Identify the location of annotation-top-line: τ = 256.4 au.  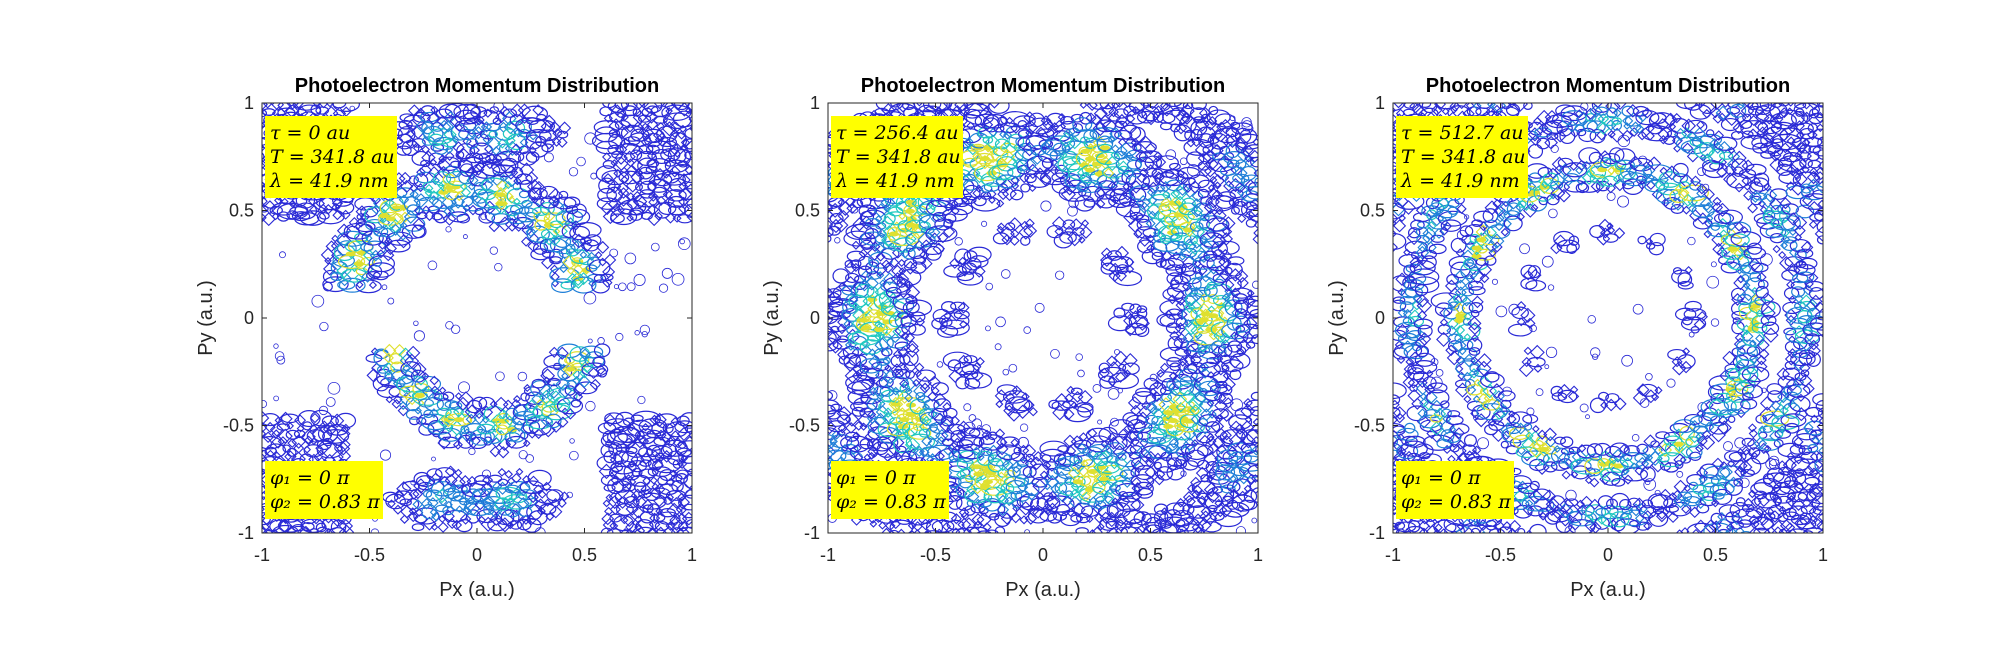
(897, 133).